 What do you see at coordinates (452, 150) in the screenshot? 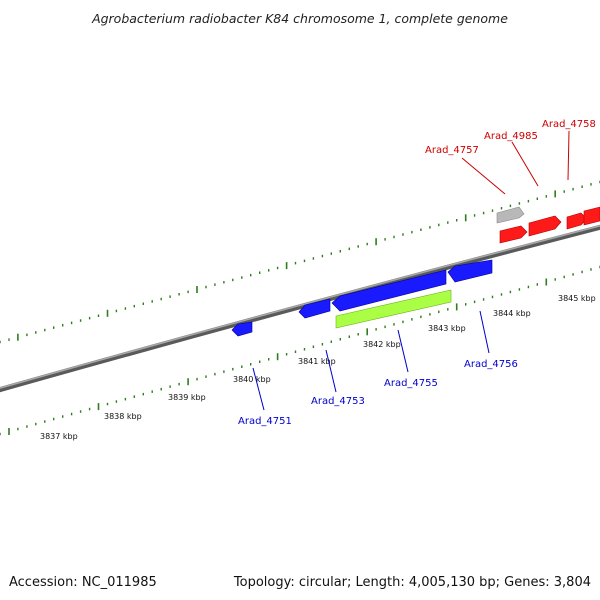
I see `gene-label-arad-4757: Arad_4757` at bounding box center [452, 150].